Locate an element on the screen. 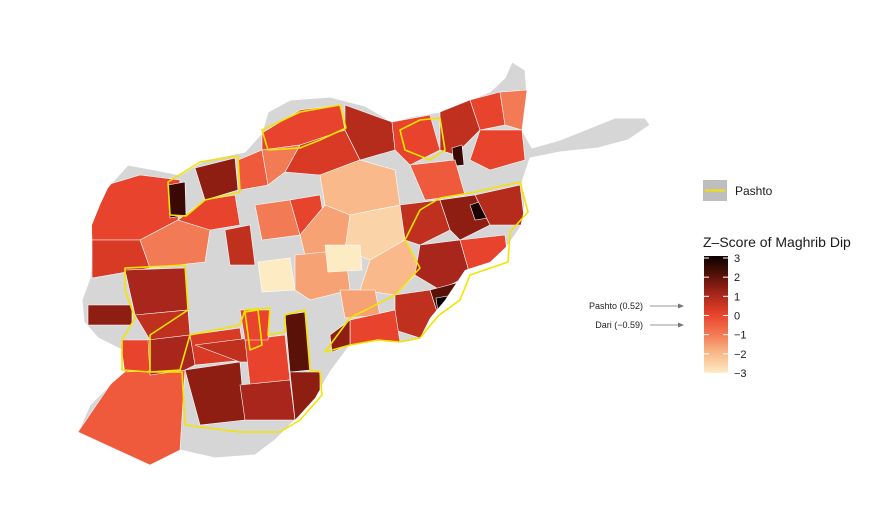 This screenshot has height=508, width=889. legend-scale-bar is located at coordinates (716, 314).